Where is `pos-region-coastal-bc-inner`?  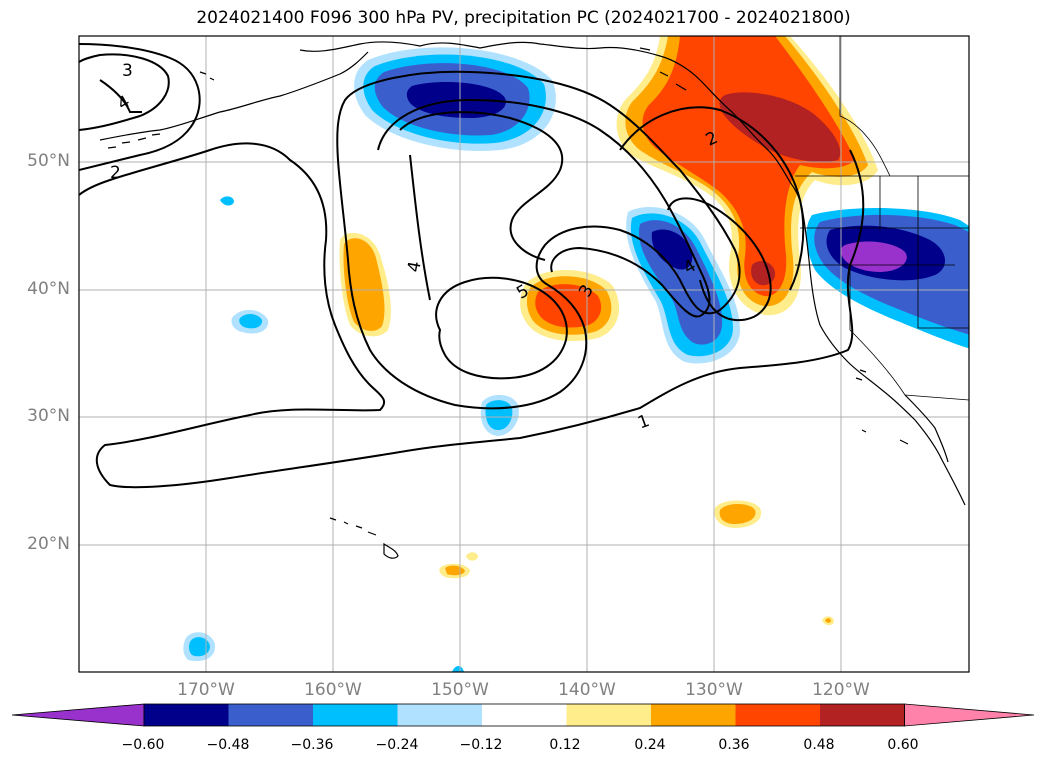 pos-region-coastal-bc-inner is located at coordinates (748, 166).